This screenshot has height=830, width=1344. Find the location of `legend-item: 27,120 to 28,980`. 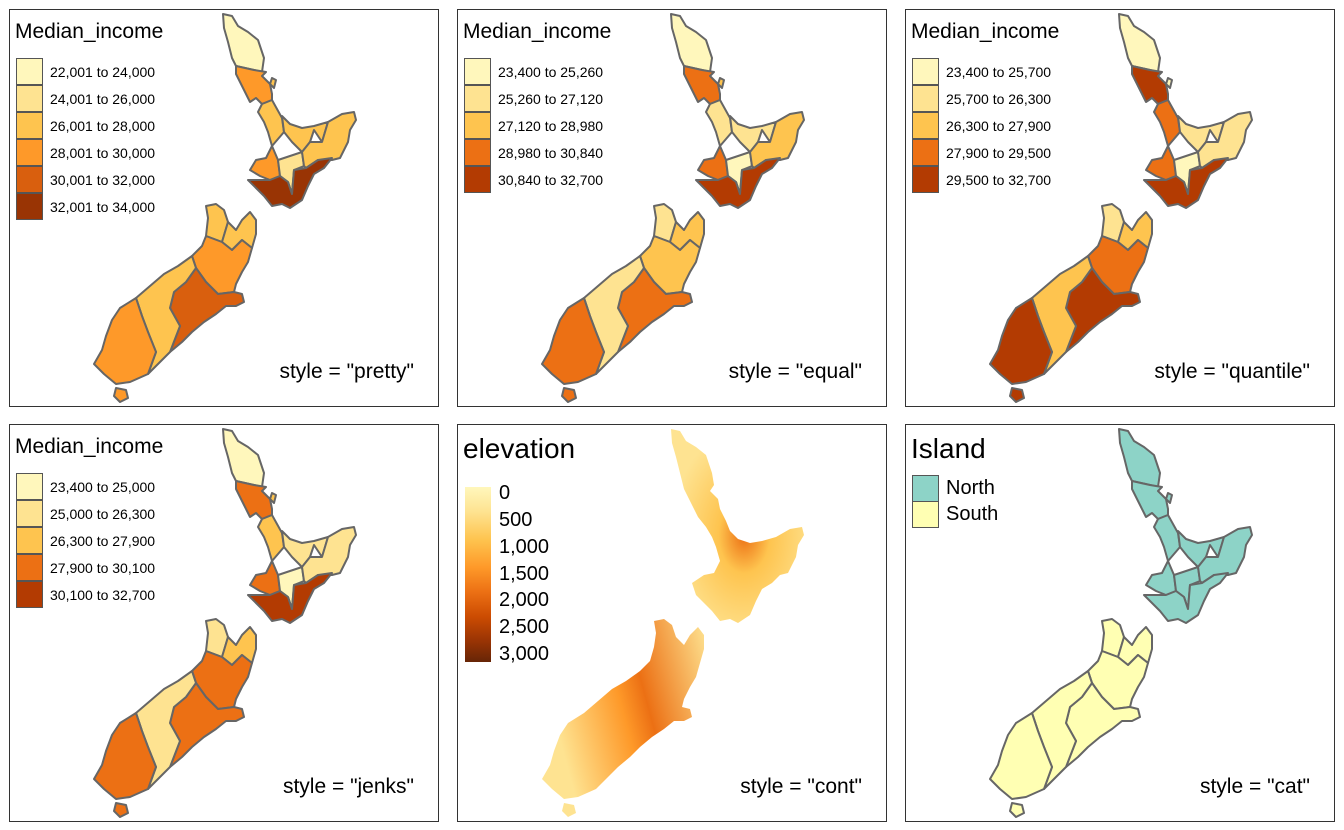

legend-item: 27,120 to 28,980 is located at coordinates (533, 125).